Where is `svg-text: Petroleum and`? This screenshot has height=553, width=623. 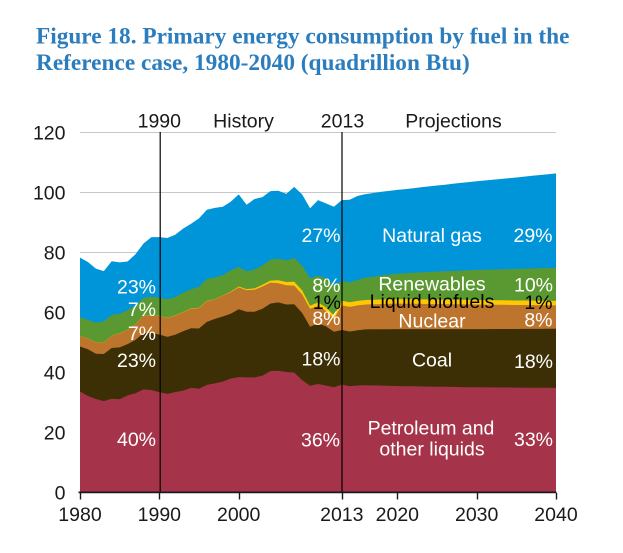 svg-text: Petroleum and is located at coordinates (431, 429).